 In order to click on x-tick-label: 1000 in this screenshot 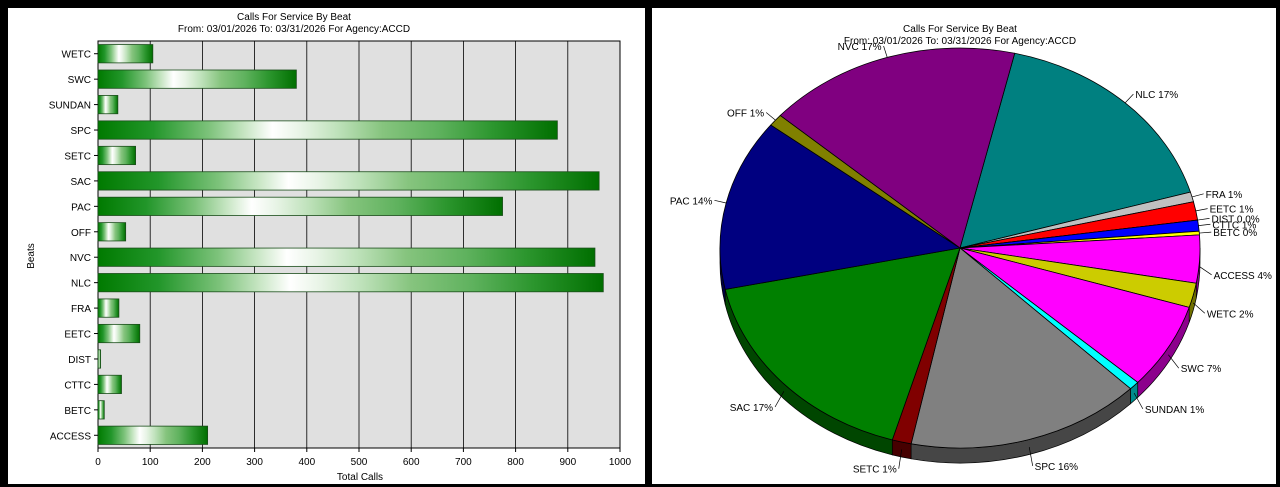, I will do `click(620, 462)`.